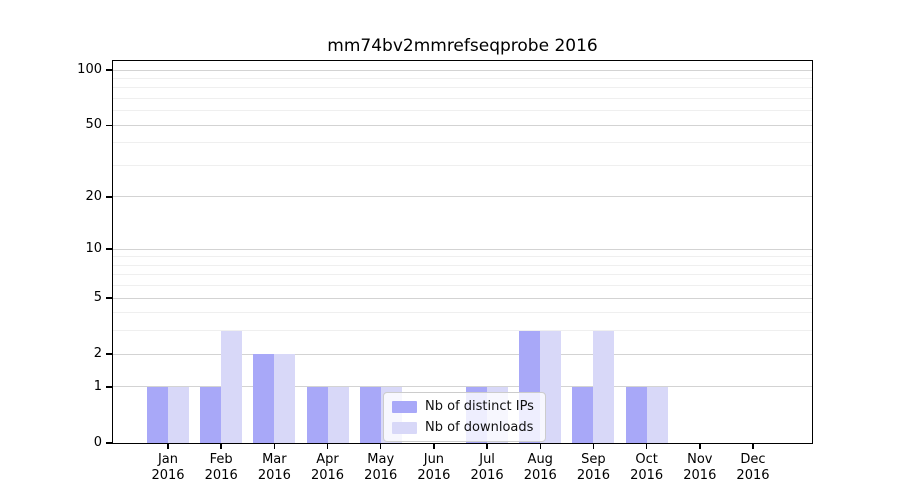  What do you see at coordinates (434, 446) in the screenshot?
I see `x-tick-jun` at bounding box center [434, 446].